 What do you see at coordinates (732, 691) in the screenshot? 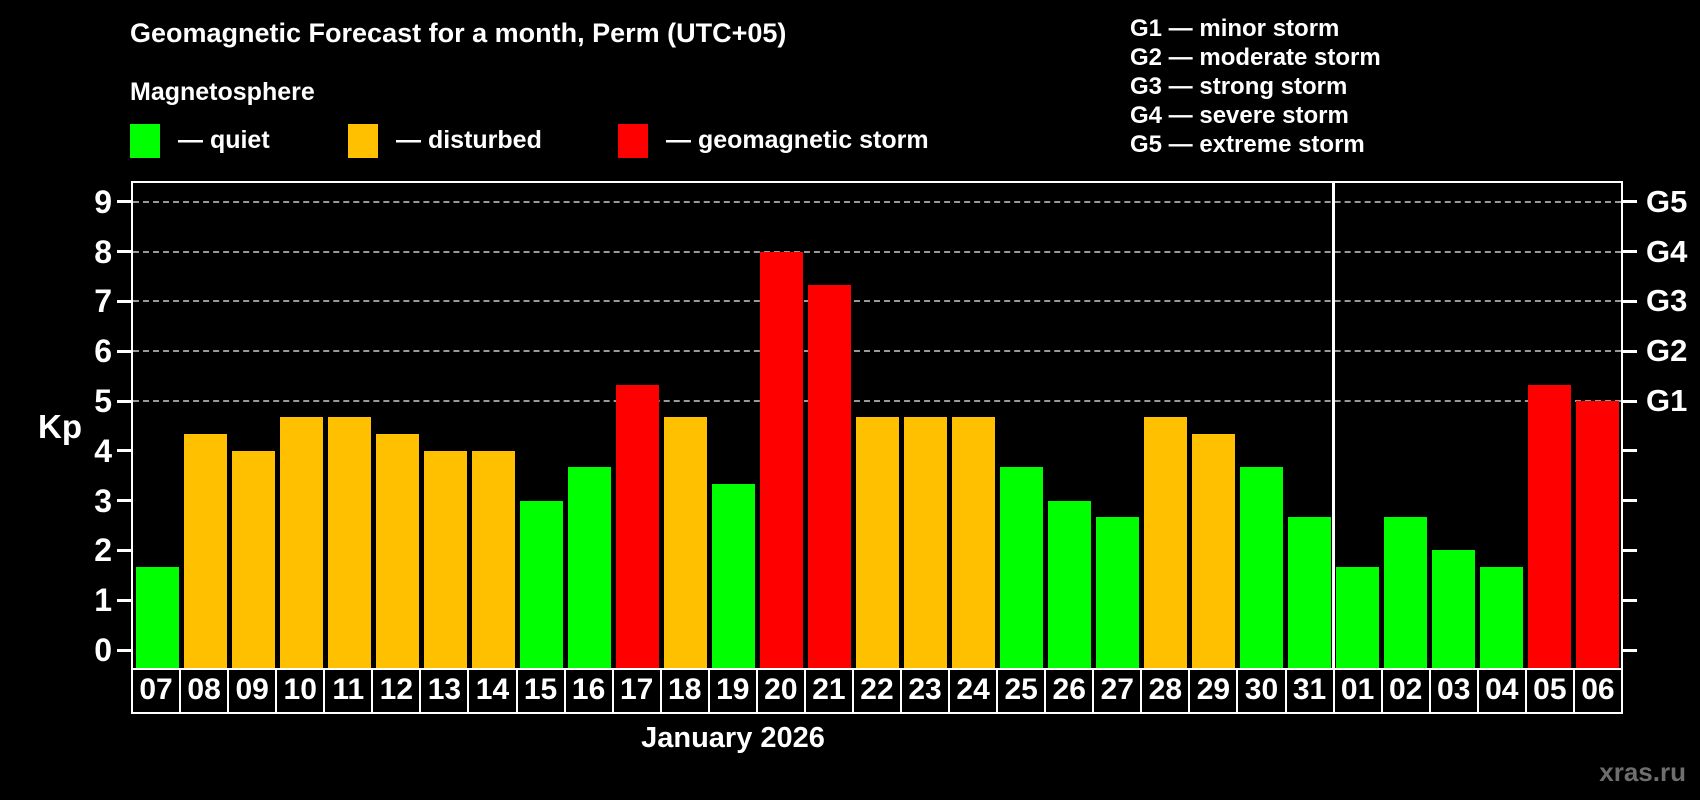
I see `date-cell-19: 19` at bounding box center [732, 691].